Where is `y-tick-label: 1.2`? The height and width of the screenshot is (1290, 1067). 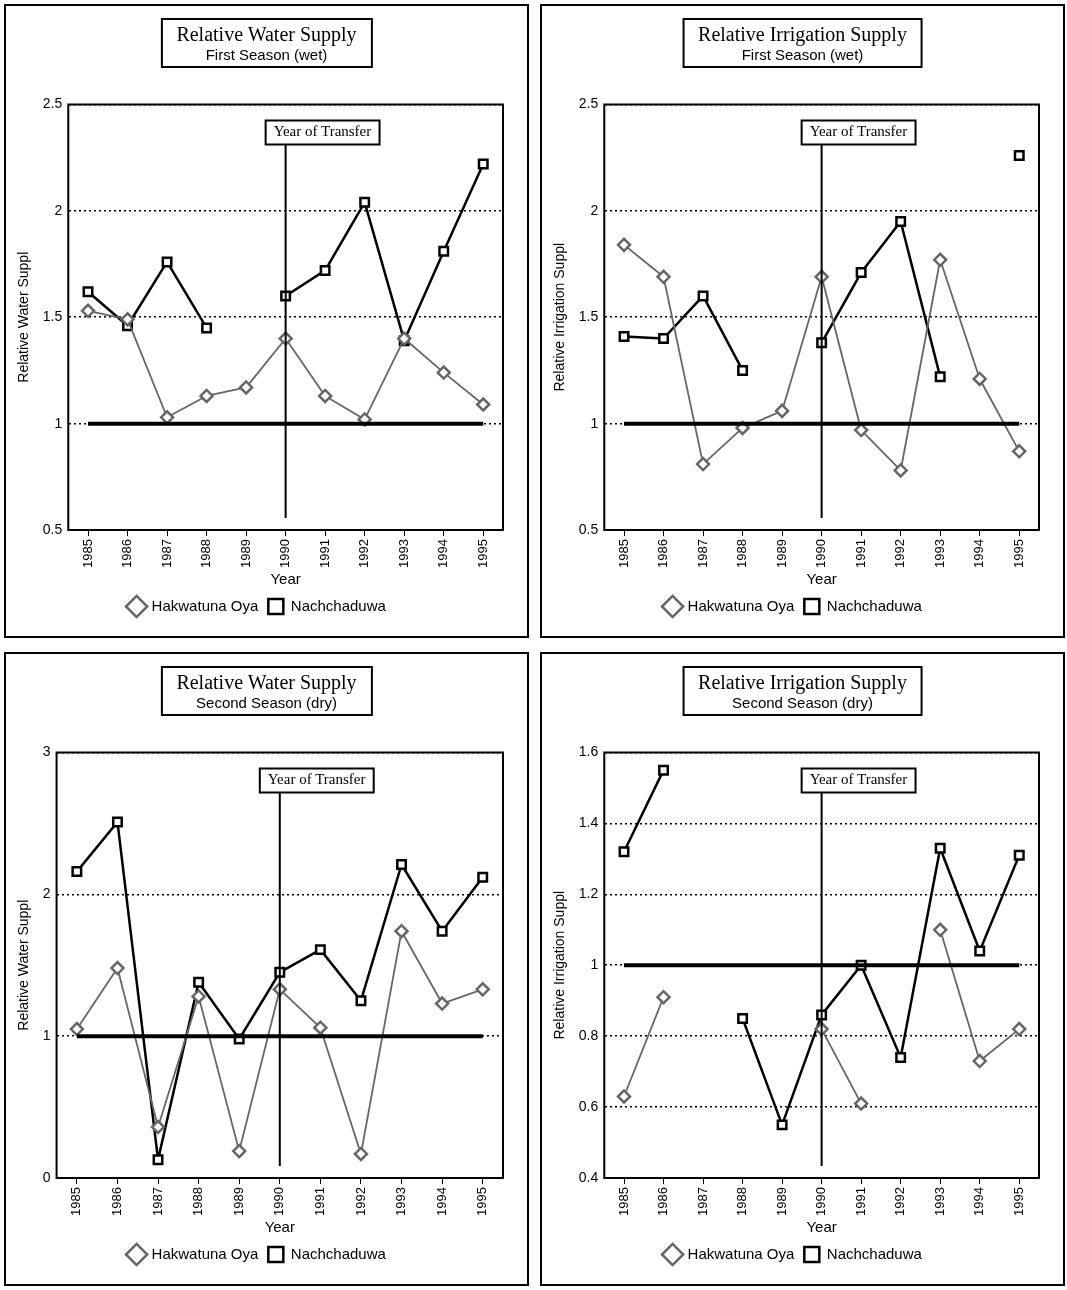
y-tick-label: 1.2 is located at coordinates (588, 893).